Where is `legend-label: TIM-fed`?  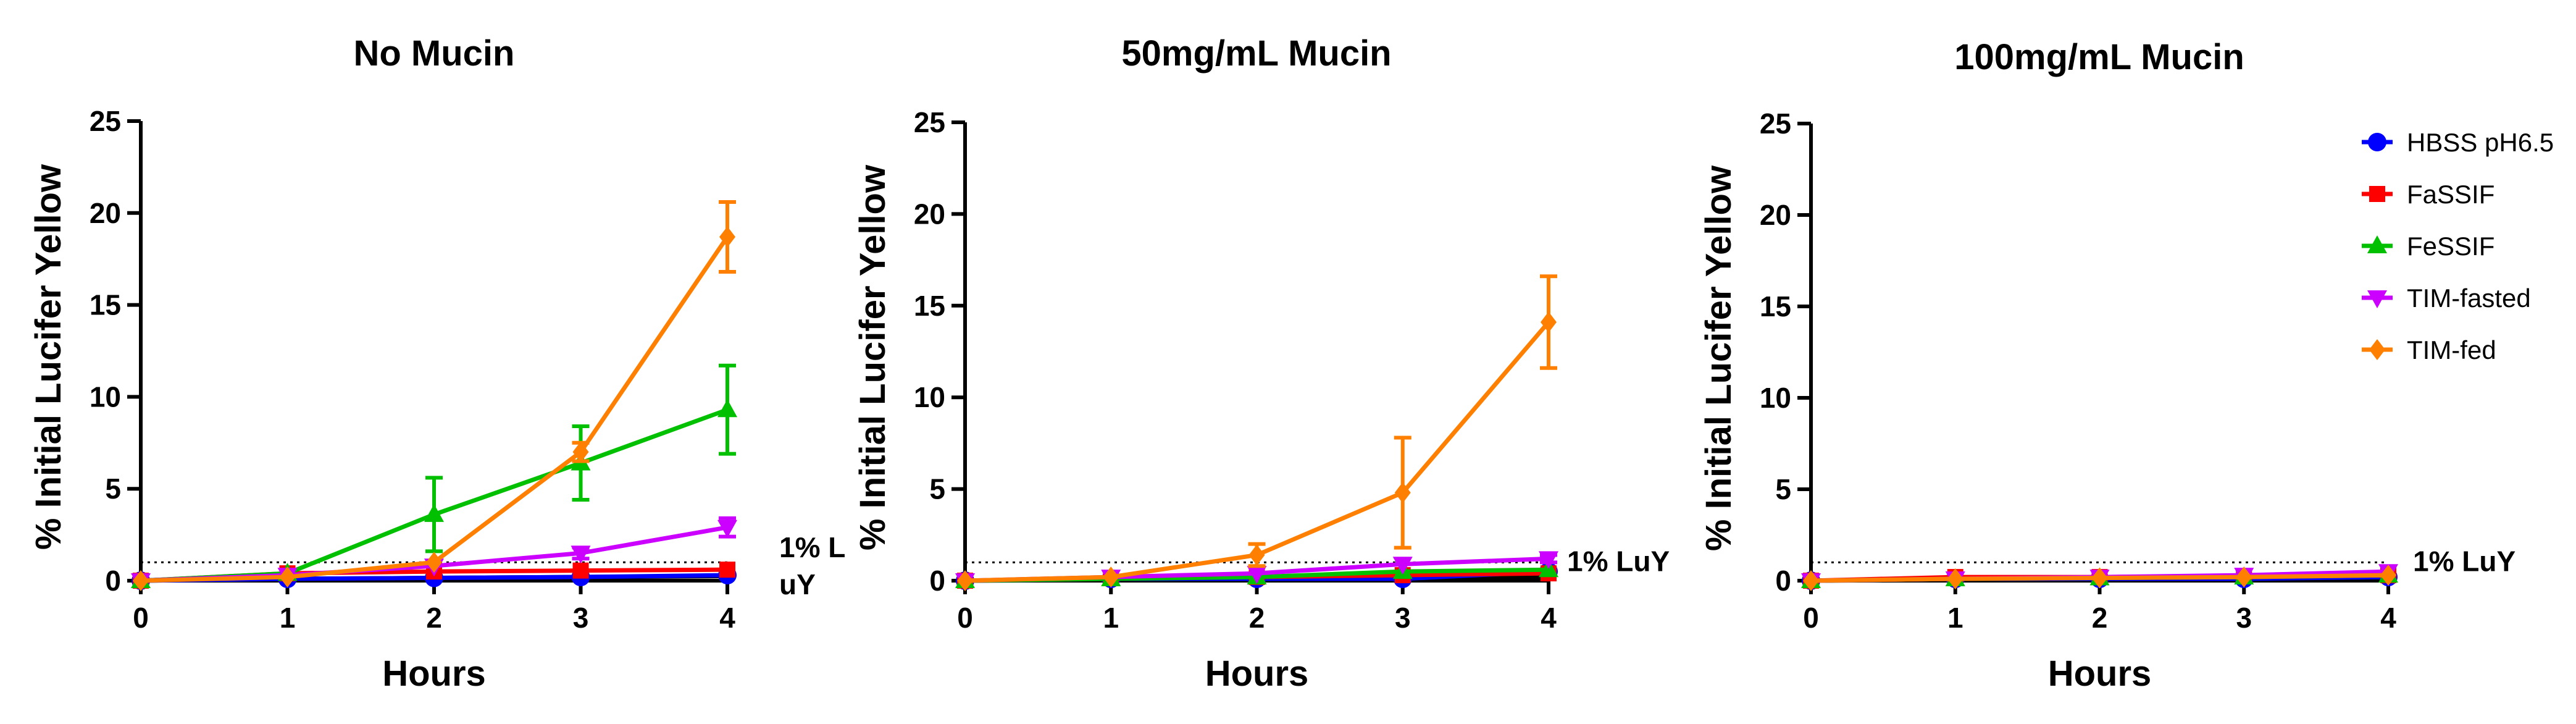 legend-label: TIM-fed is located at coordinates (2451, 349).